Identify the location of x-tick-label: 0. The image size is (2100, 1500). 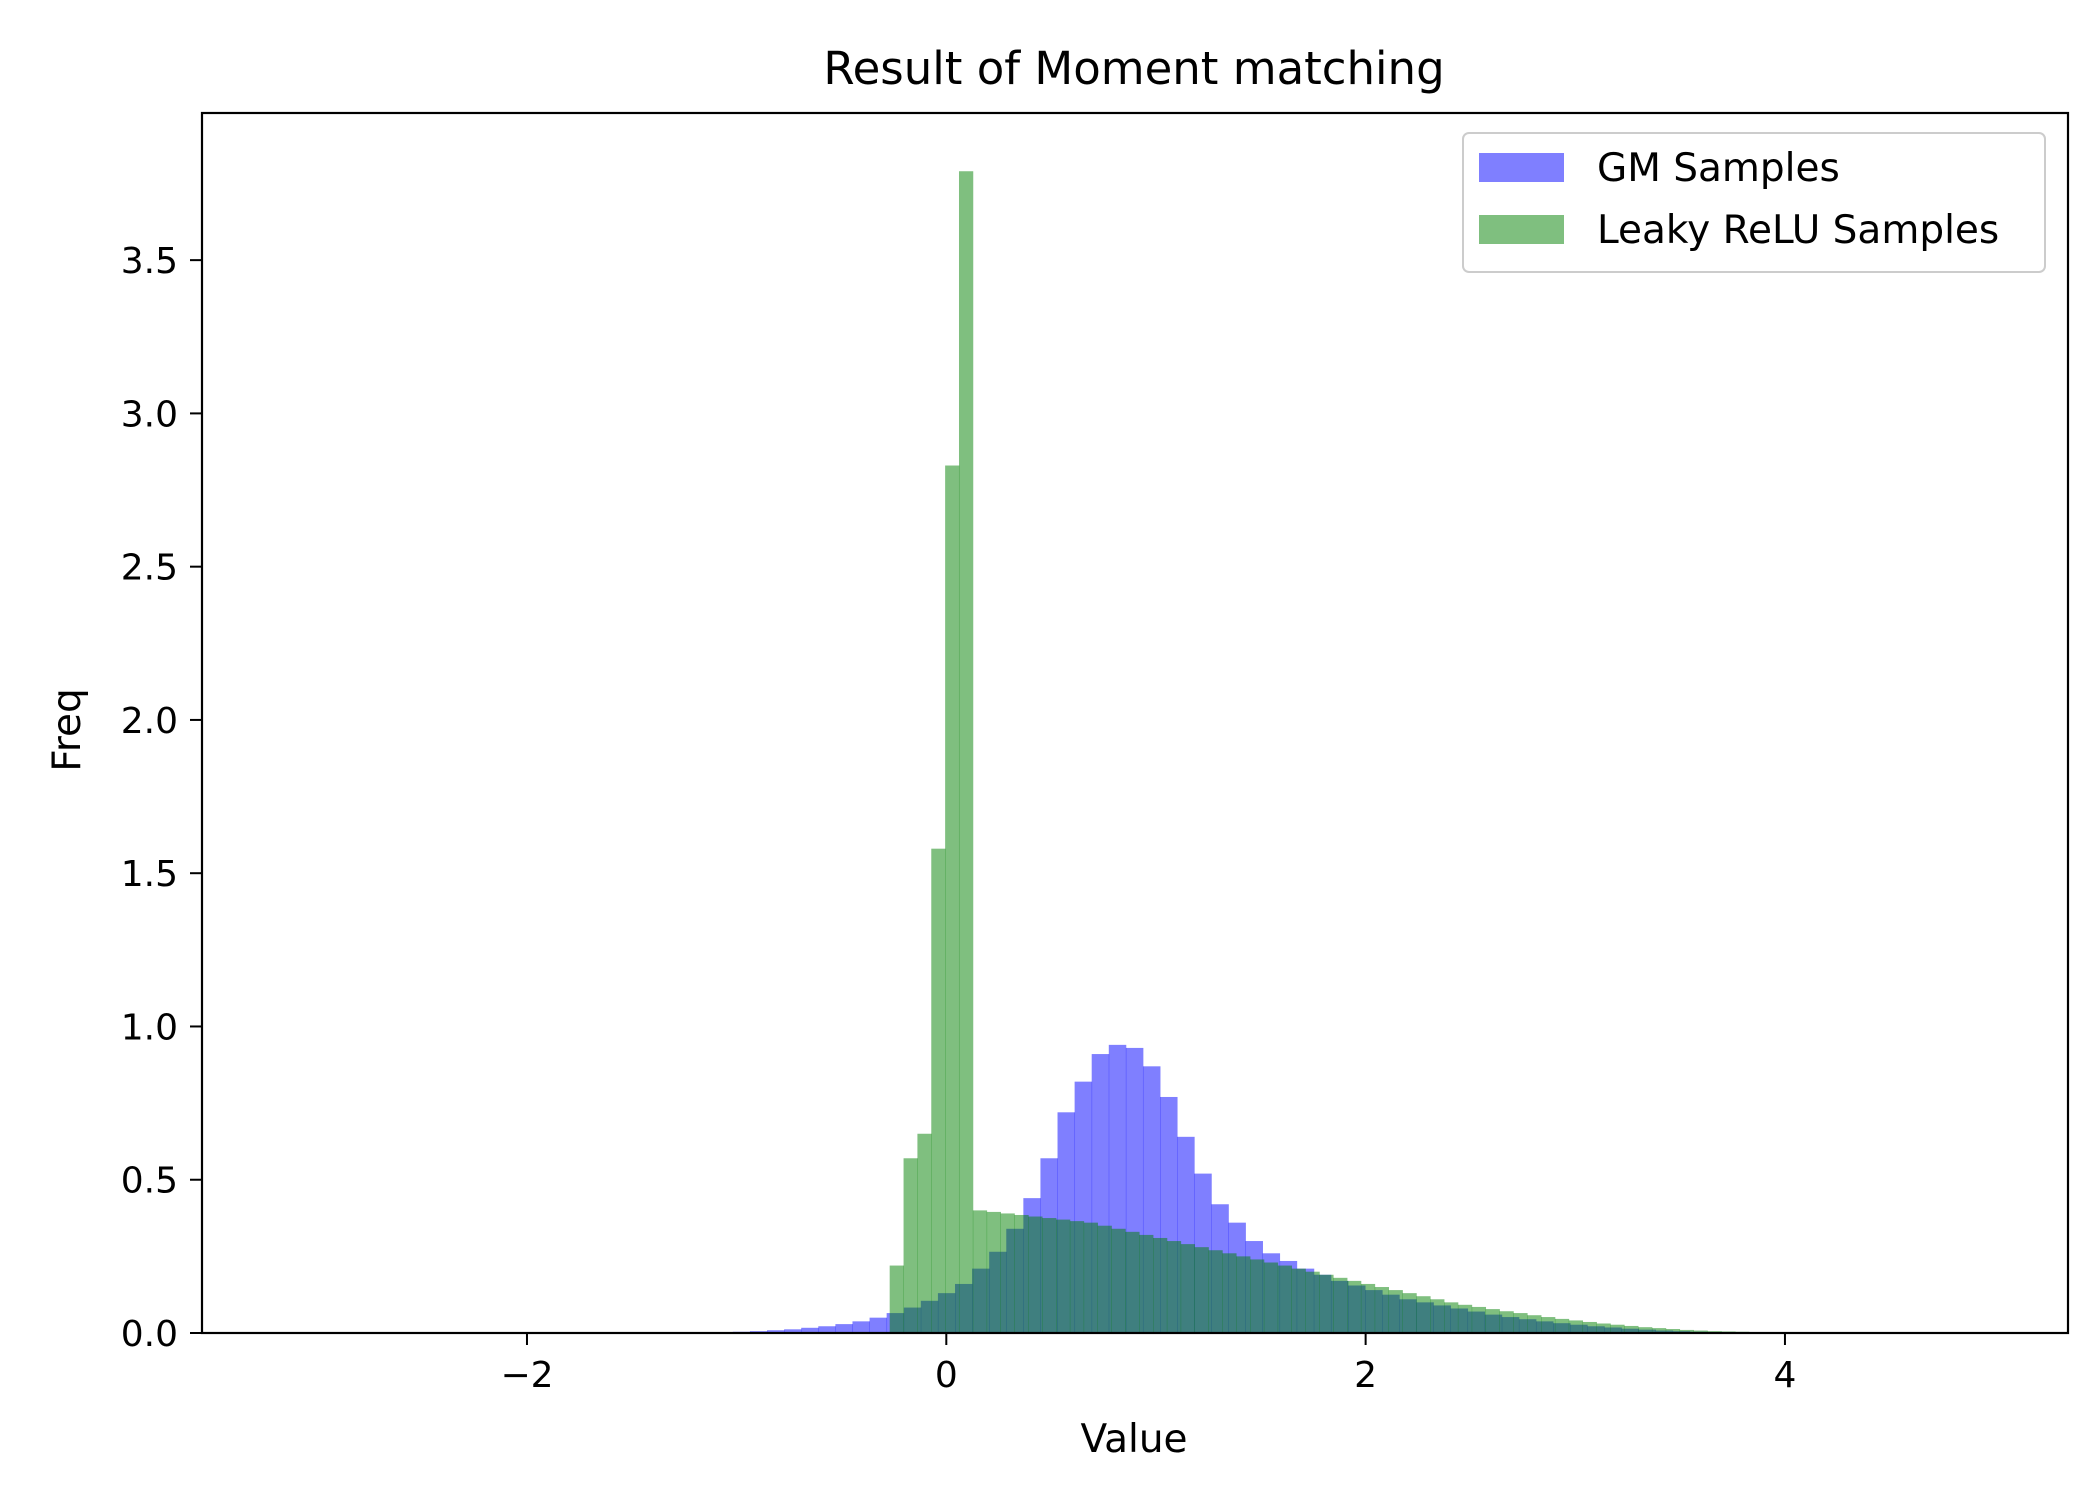
(946, 1375).